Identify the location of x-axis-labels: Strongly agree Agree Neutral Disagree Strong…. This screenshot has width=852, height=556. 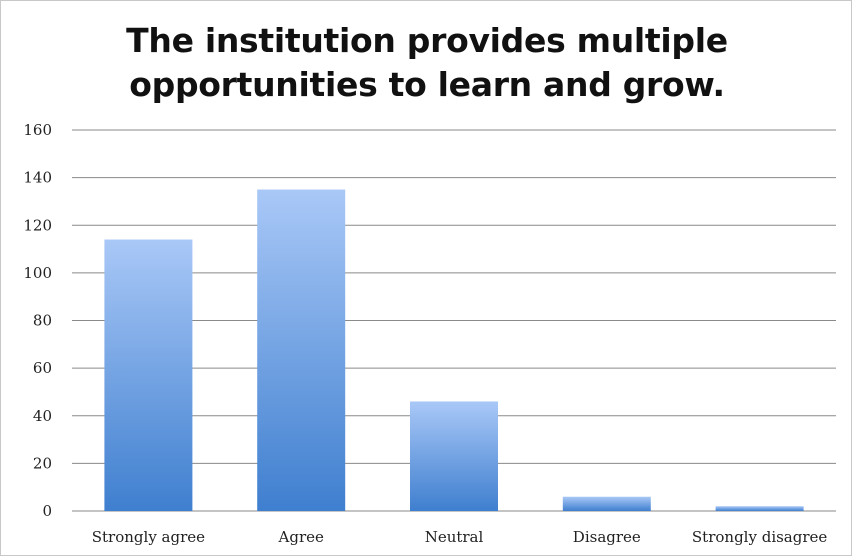
(460, 537).